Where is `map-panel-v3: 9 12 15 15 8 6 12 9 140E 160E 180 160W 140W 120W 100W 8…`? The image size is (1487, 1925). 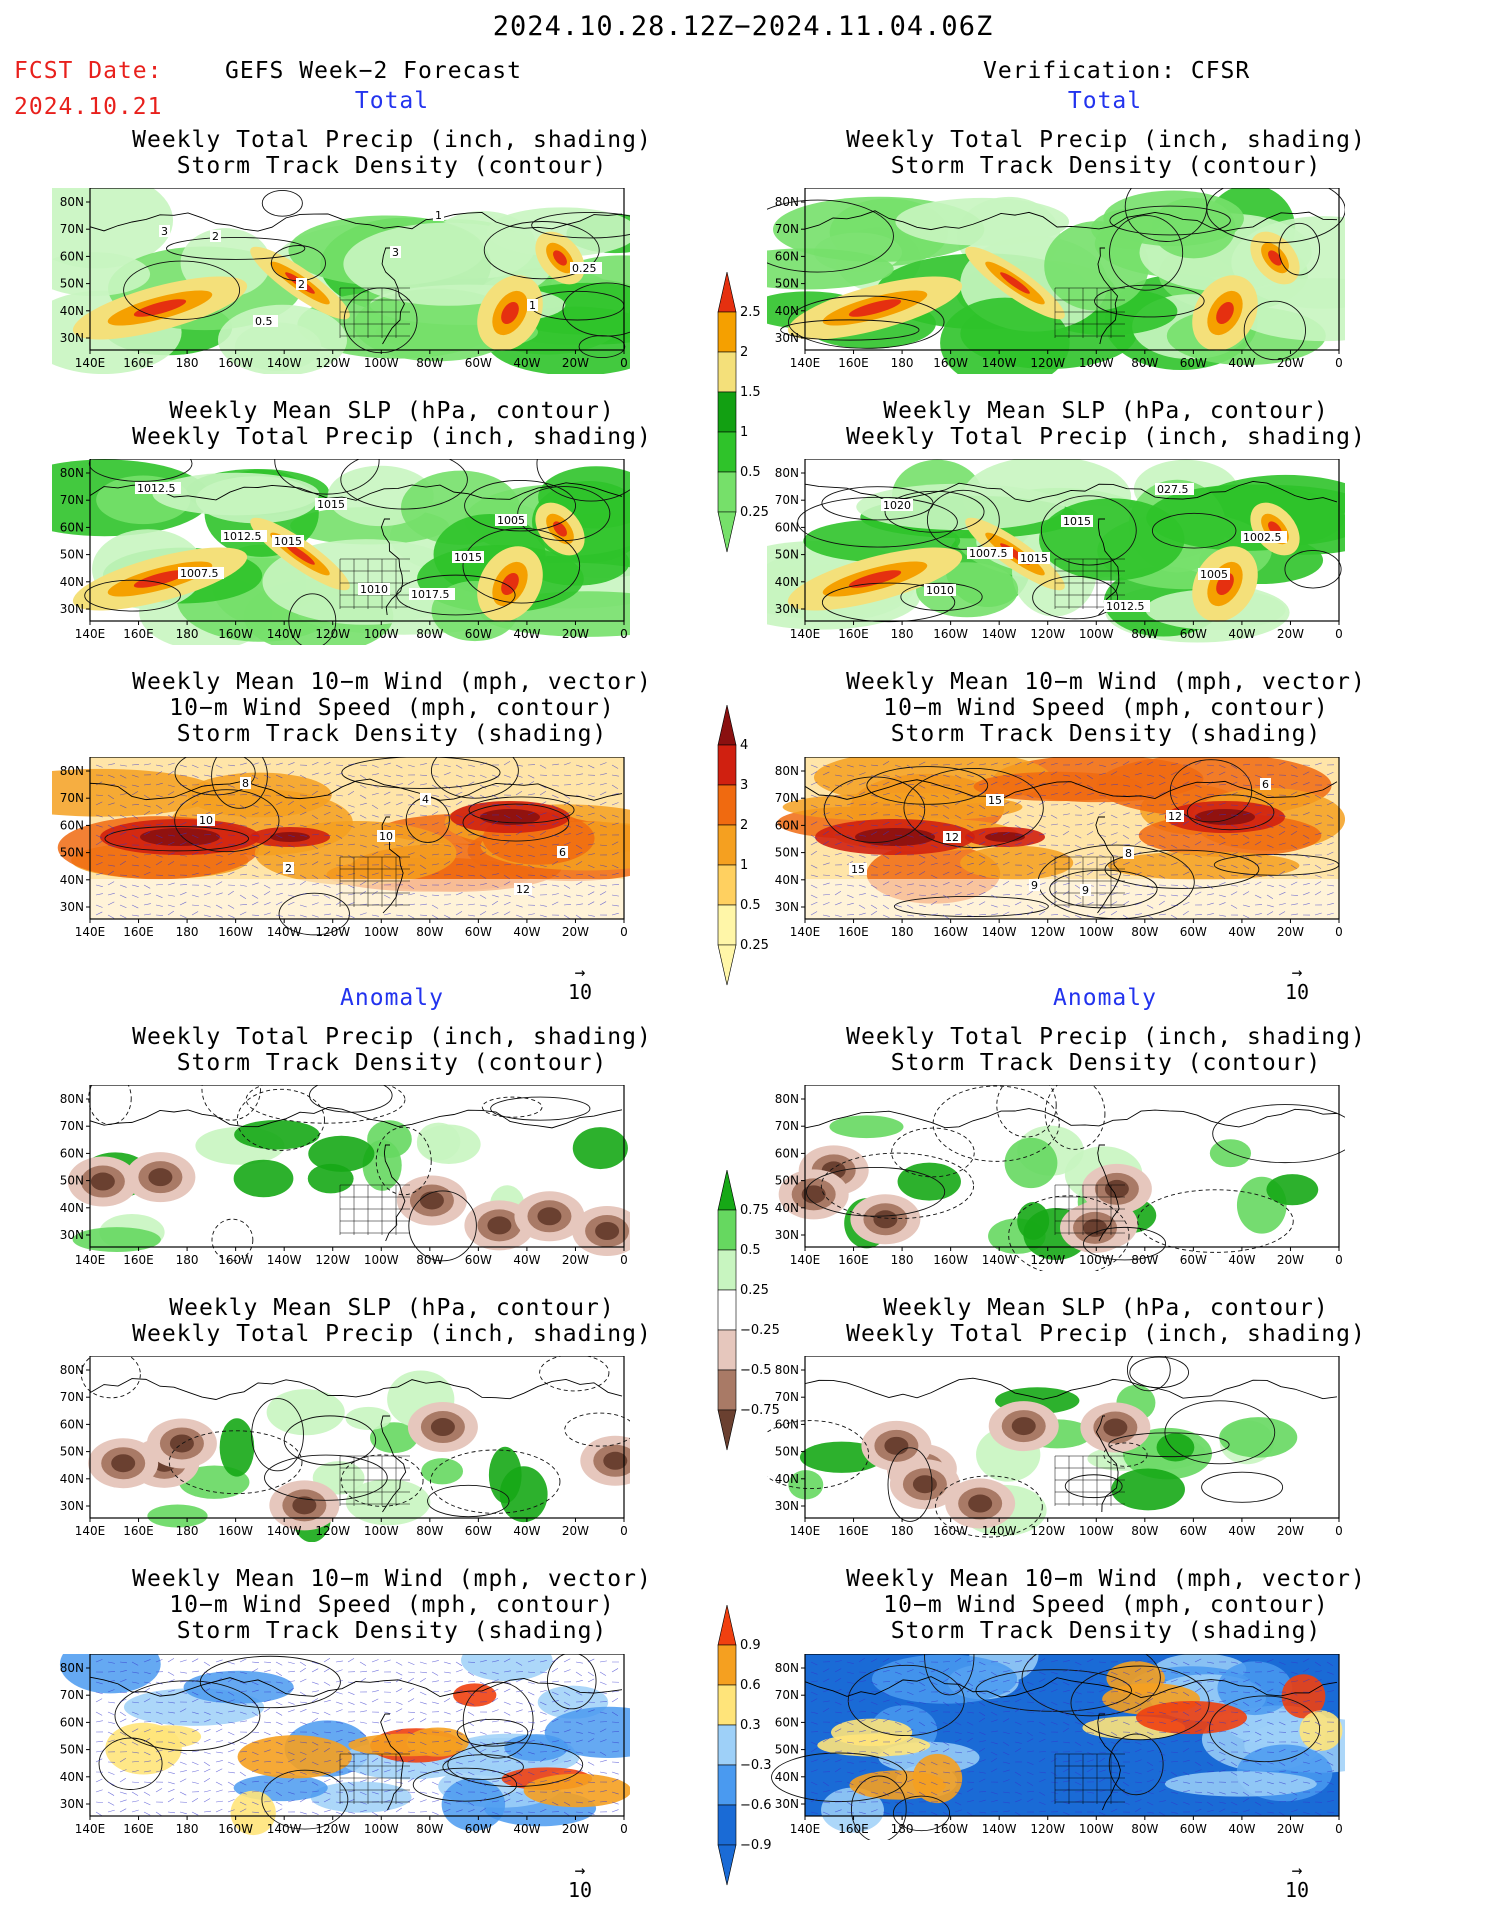
map-panel-v3: 9 12 15 15 8 6 12 9 140E 160E 180 160W 140W 120W 100W 8… is located at coordinates (1056, 850).